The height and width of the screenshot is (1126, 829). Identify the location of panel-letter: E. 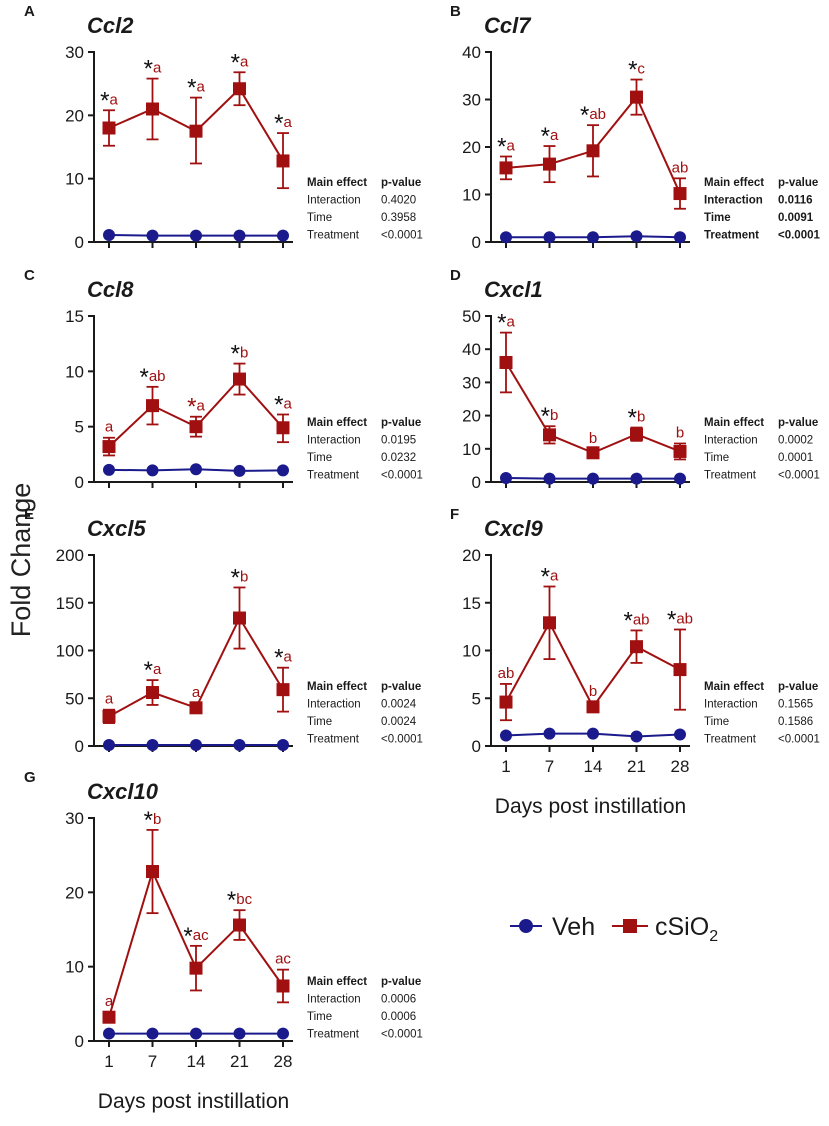
(29, 514).